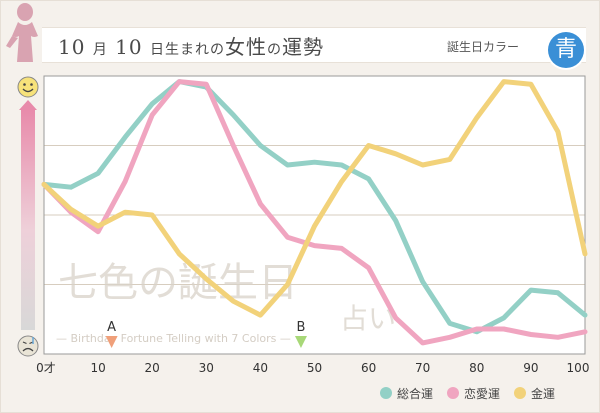 This screenshot has width=600, height=413. What do you see at coordinates (178, 283) in the screenshot?
I see `watermark-main: 七色の誕生日` at bounding box center [178, 283].